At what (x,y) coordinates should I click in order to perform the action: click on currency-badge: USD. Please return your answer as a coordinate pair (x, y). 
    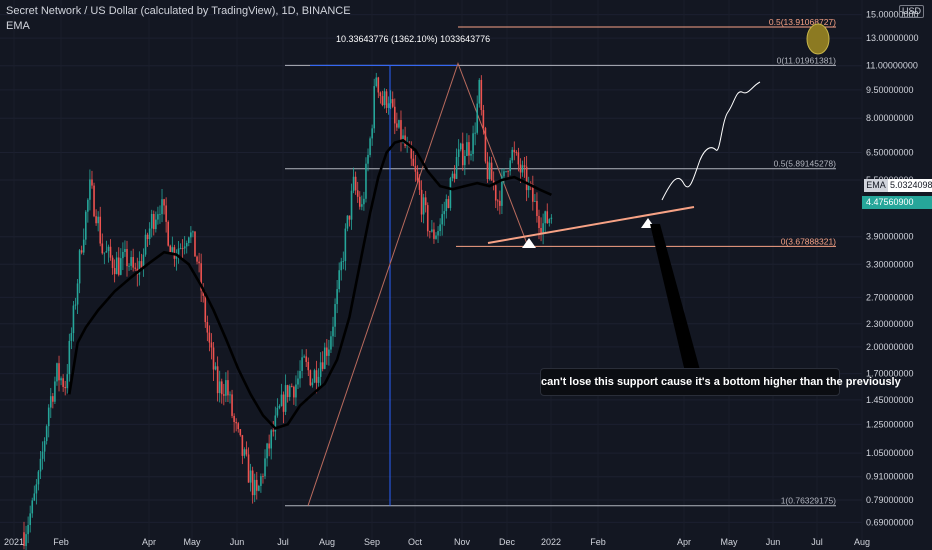
    Looking at the image, I should click on (912, 11).